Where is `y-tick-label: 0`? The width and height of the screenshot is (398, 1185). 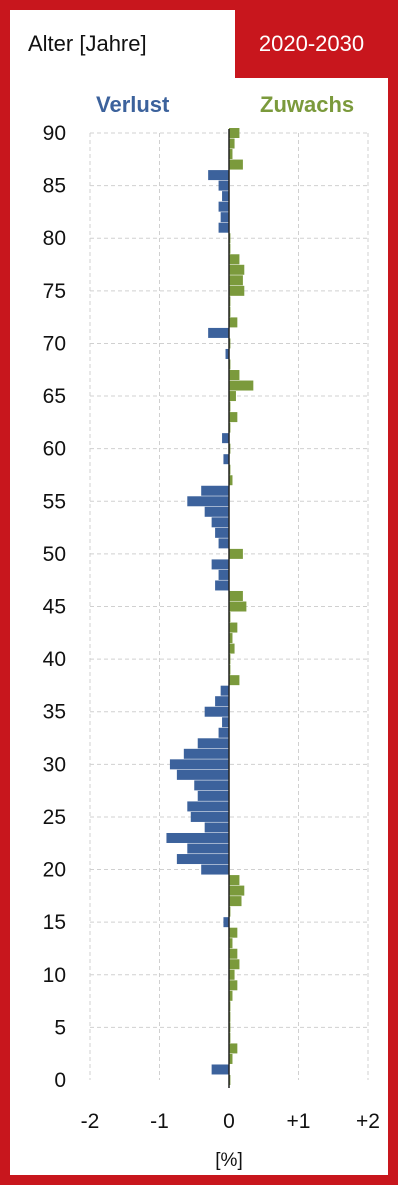
y-tick-label: 0 is located at coordinates (60, 1080).